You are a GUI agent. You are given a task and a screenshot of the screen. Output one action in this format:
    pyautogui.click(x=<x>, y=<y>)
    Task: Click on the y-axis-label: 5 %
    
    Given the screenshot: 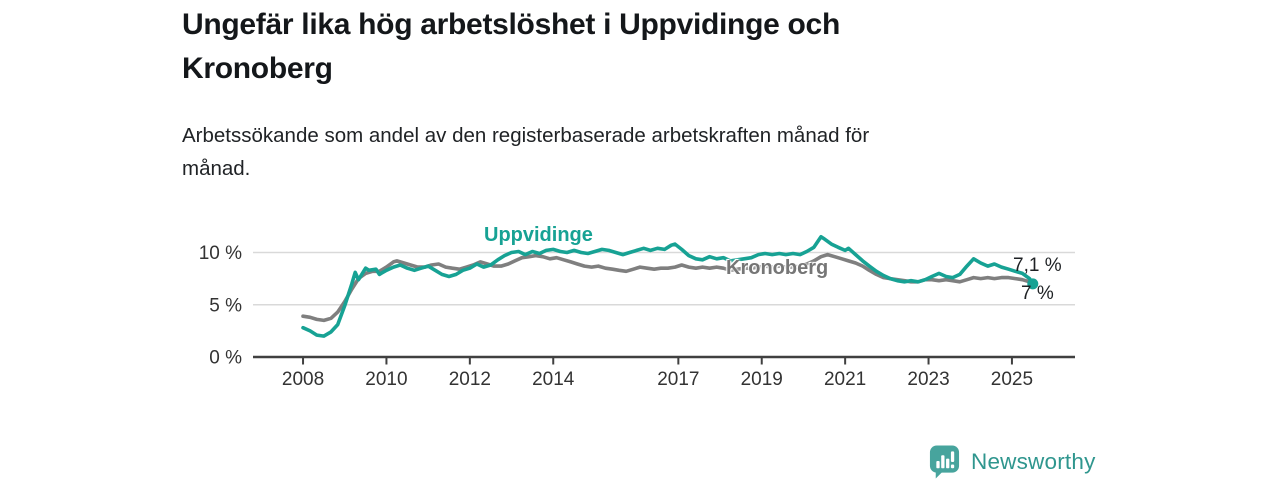 What is the action you would take?
    pyautogui.click(x=225, y=305)
    